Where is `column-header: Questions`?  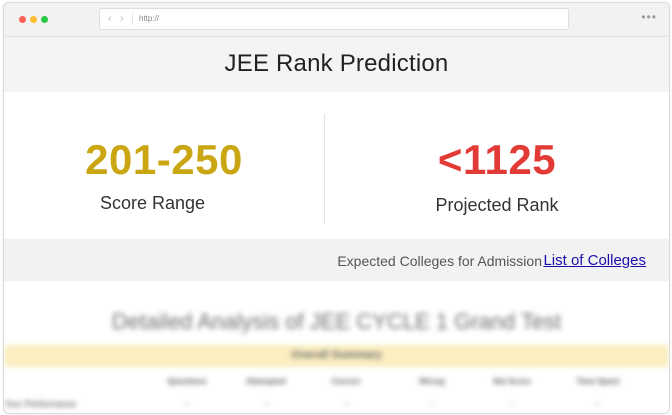
column-header: Questions is located at coordinates (187, 381).